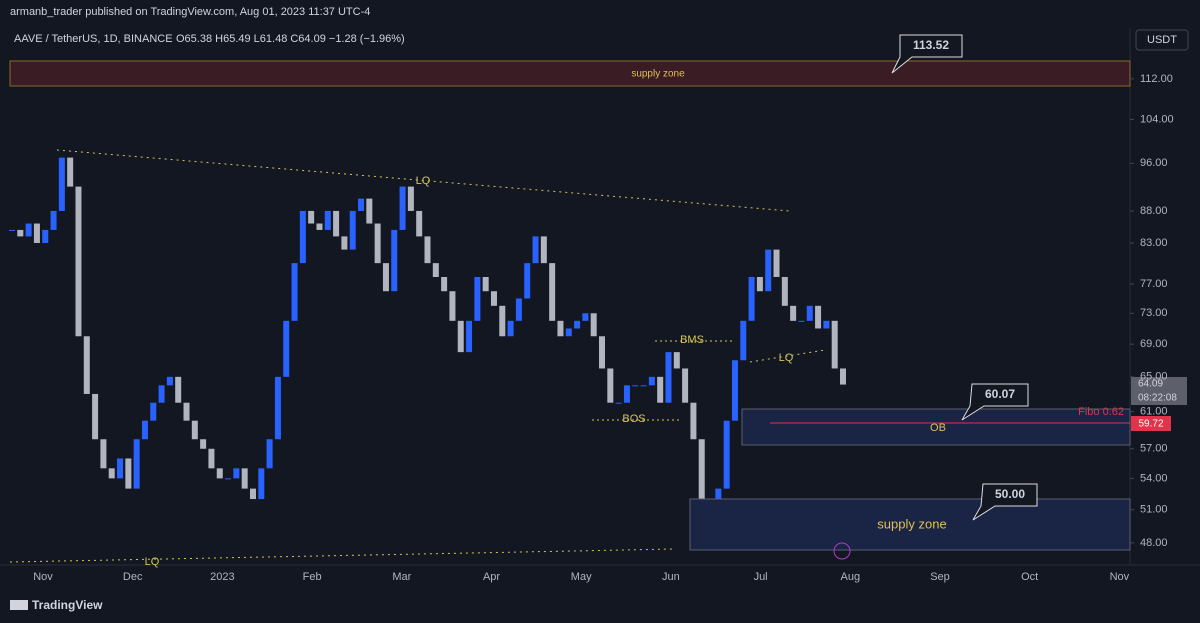 The image size is (1200, 623). I want to click on y-tick-label: 48.00, so click(1154, 543).